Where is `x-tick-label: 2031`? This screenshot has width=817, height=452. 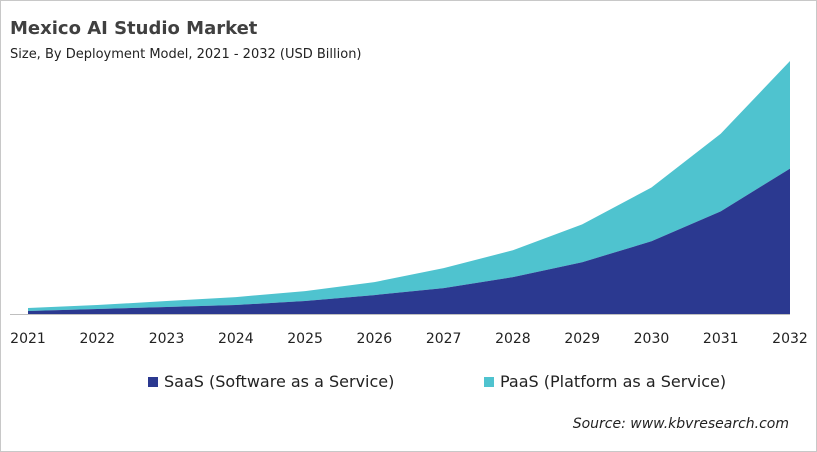
x-tick-label: 2031 is located at coordinates (721, 339).